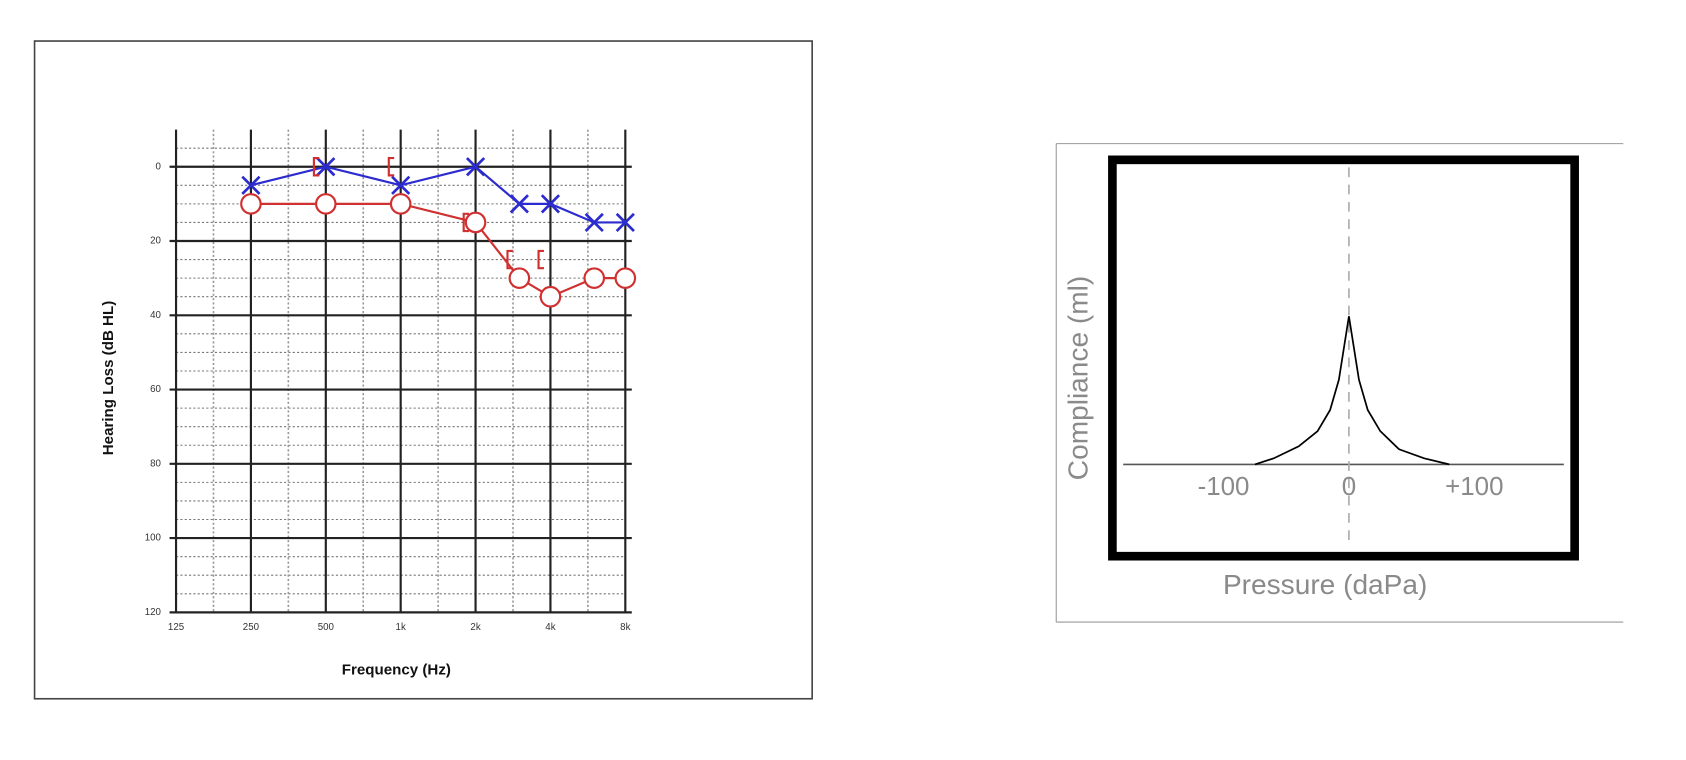  What do you see at coordinates (401, 627) in the screenshot?
I see `x-tick-label: 1k` at bounding box center [401, 627].